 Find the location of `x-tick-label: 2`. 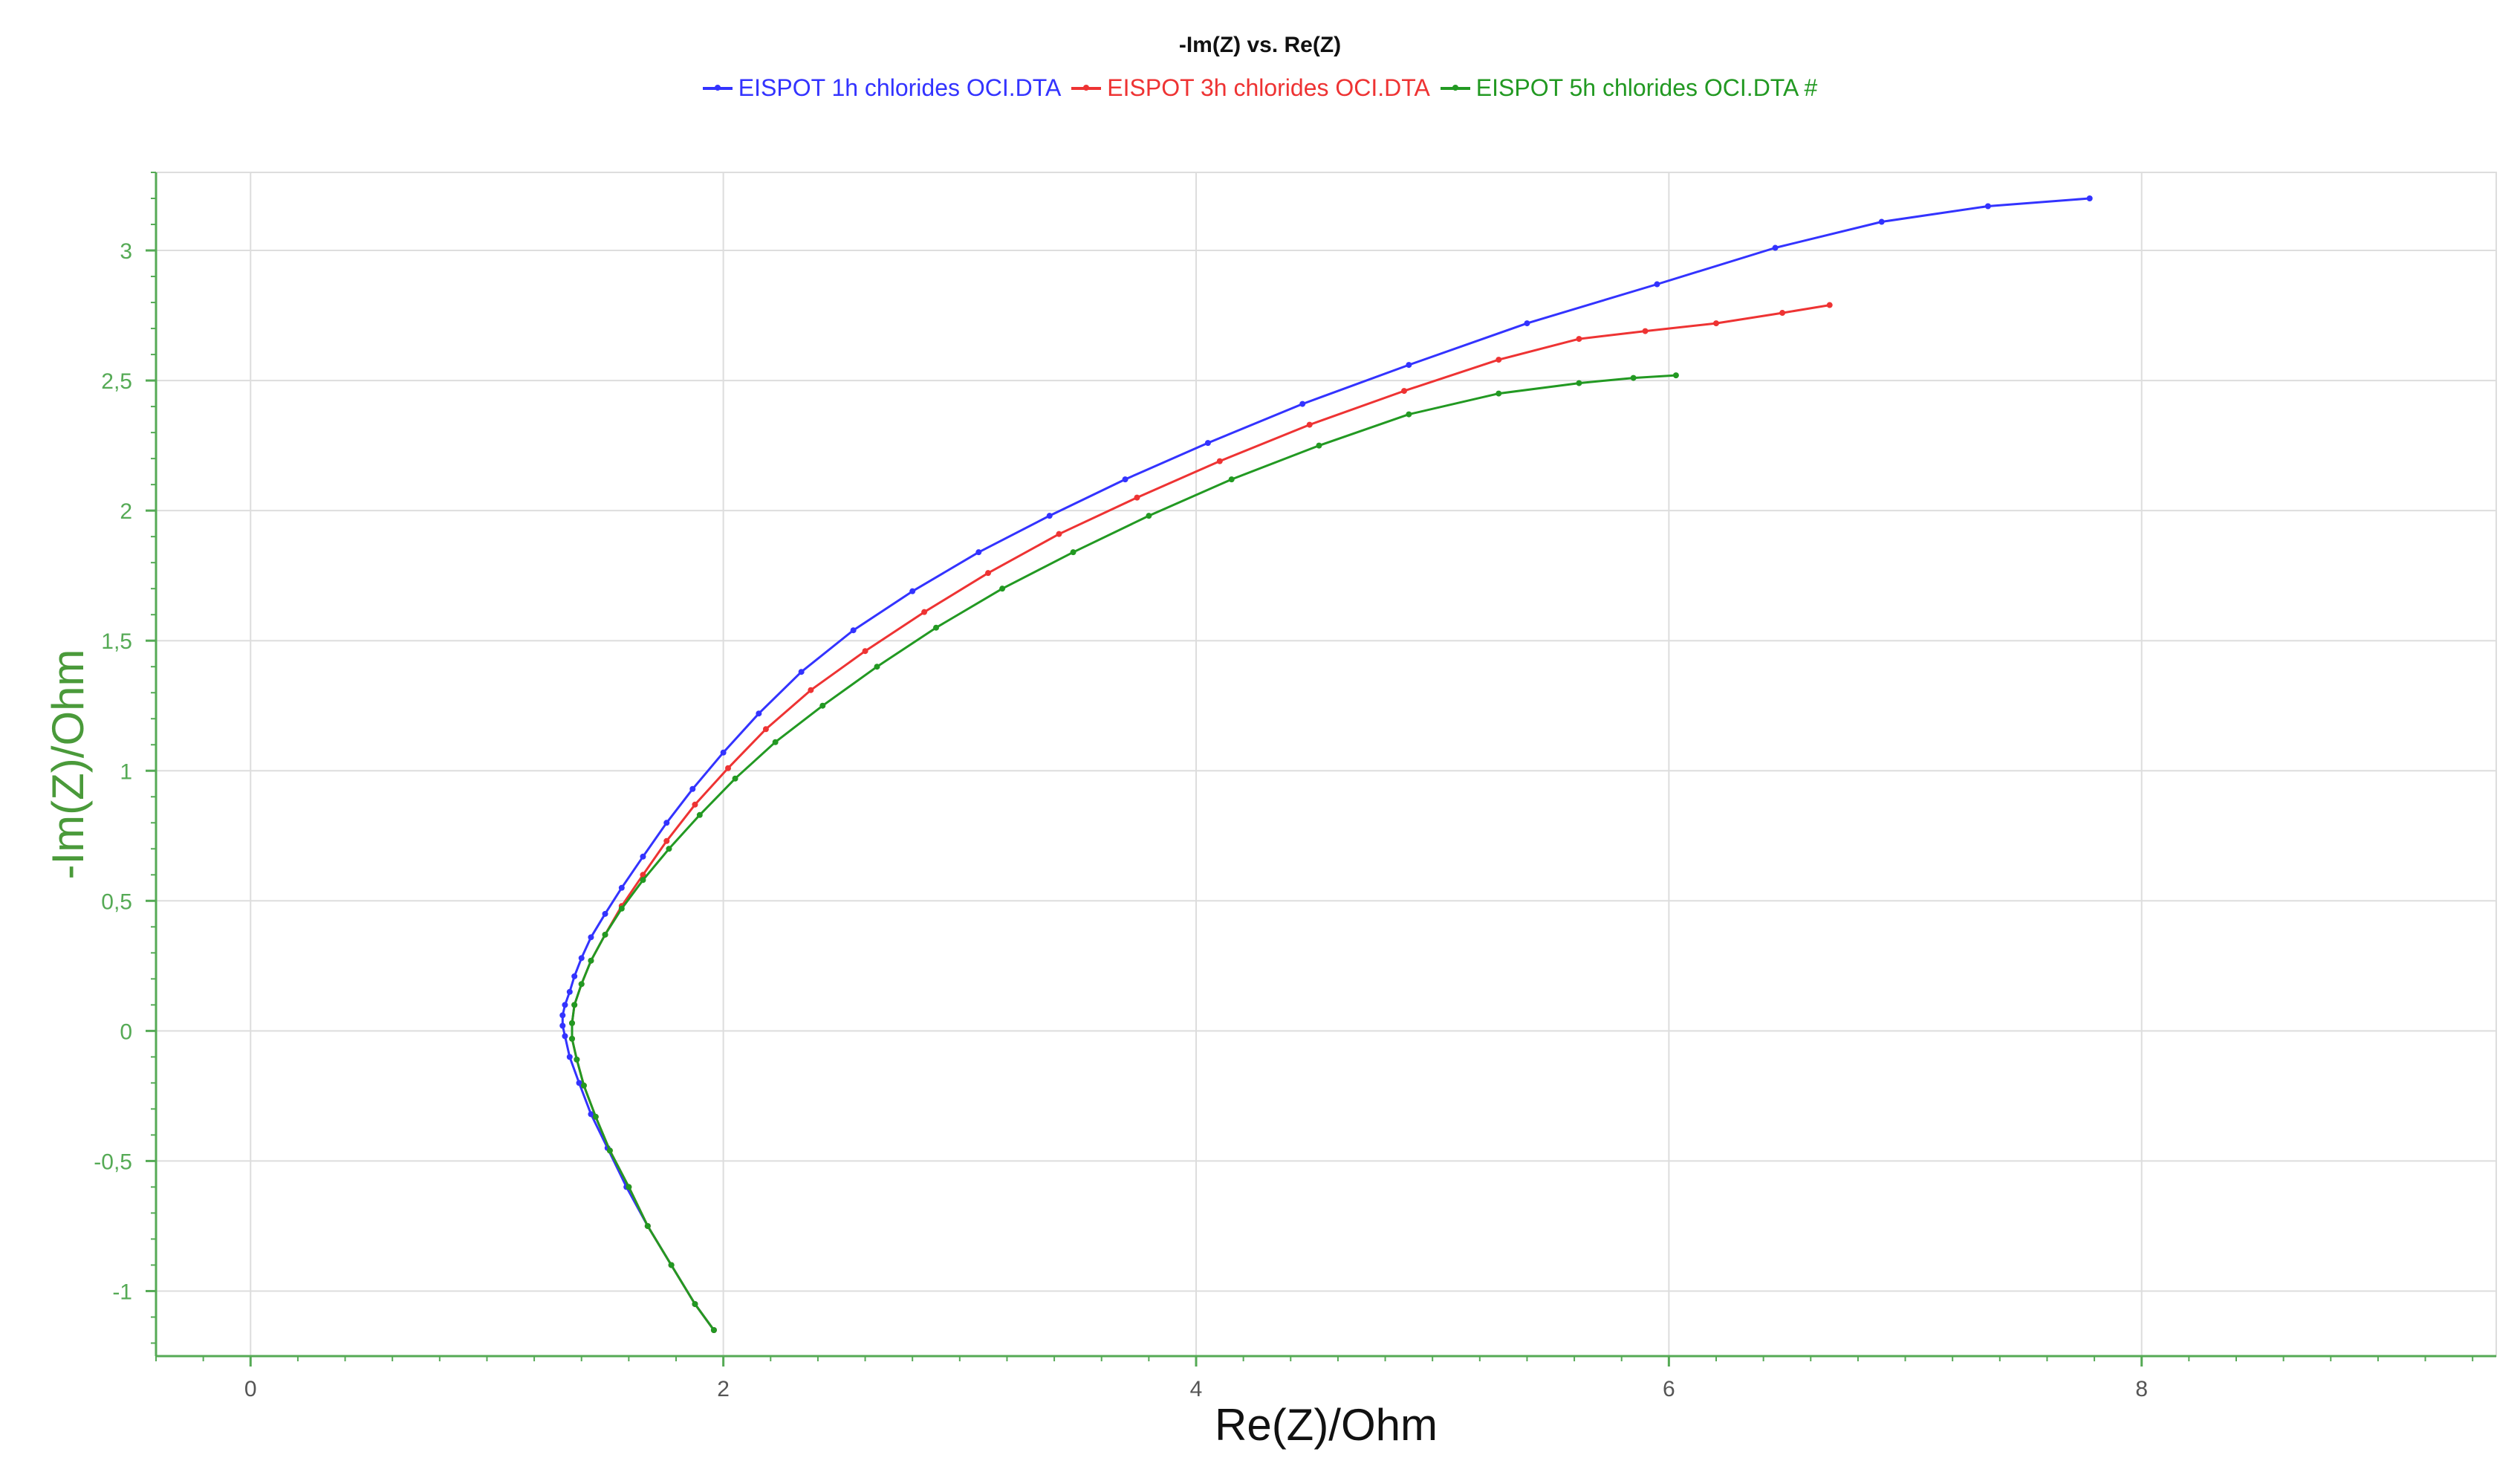

x-tick-label: 2 is located at coordinates (724, 1389).